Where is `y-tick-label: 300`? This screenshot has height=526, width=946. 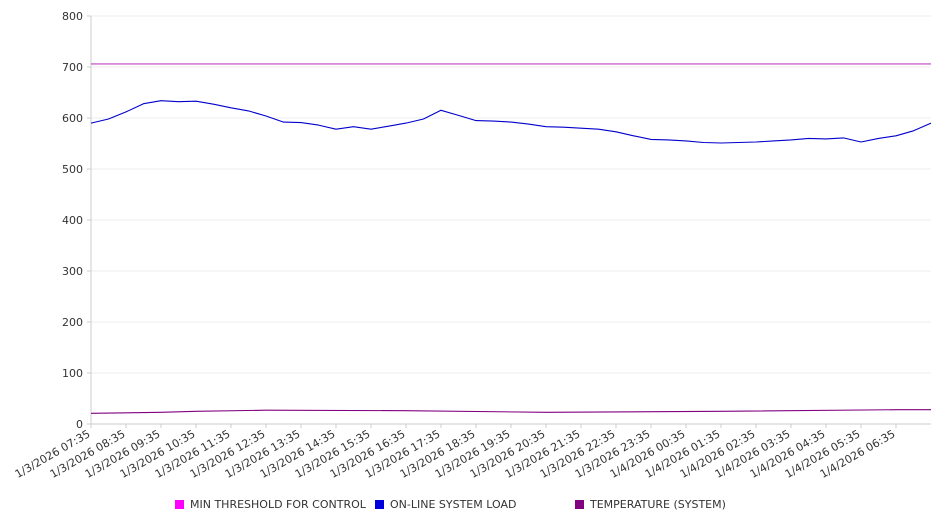 y-tick-label: 300 is located at coordinates (72, 271).